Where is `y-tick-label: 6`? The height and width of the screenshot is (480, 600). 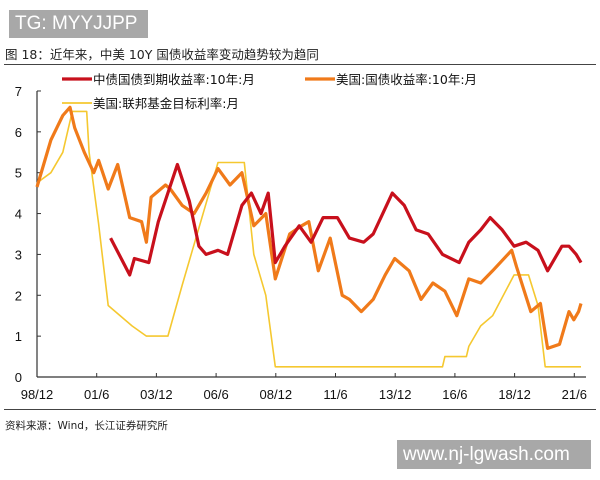 y-tick-label: 6 is located at coordinates (18, 132).